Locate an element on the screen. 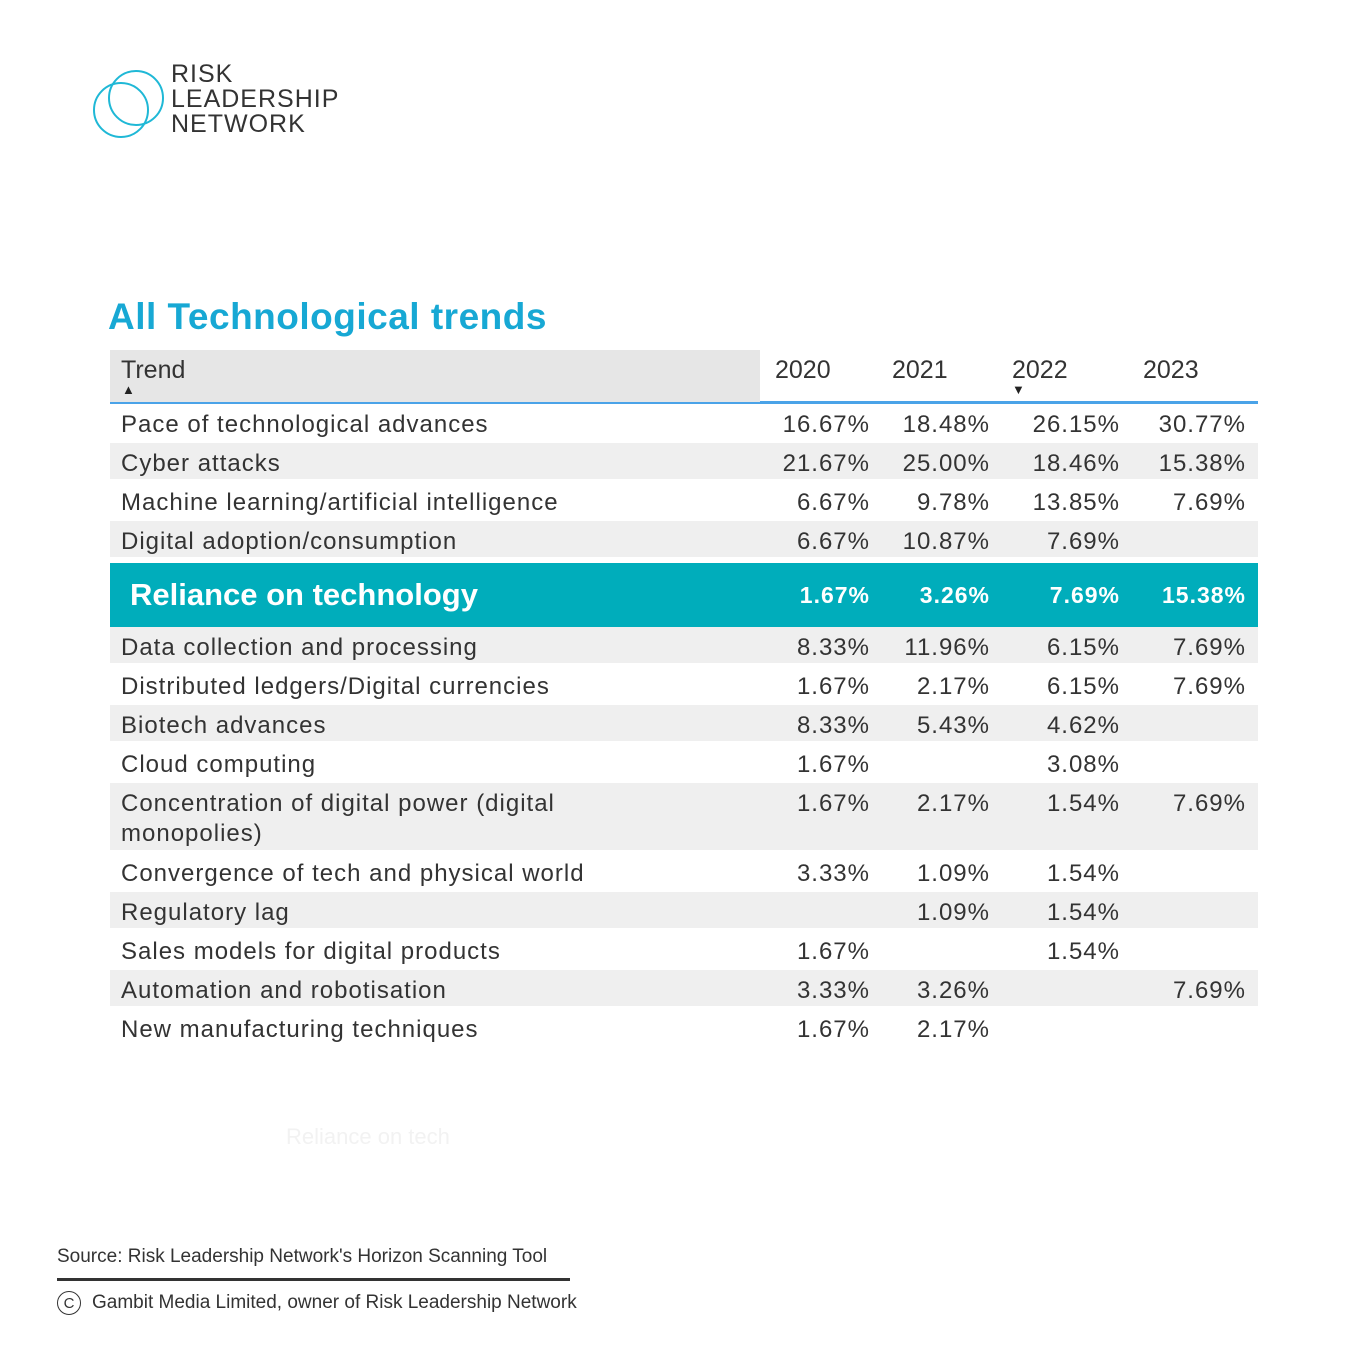  header-trend-bg is located at coordinates (435, 376).